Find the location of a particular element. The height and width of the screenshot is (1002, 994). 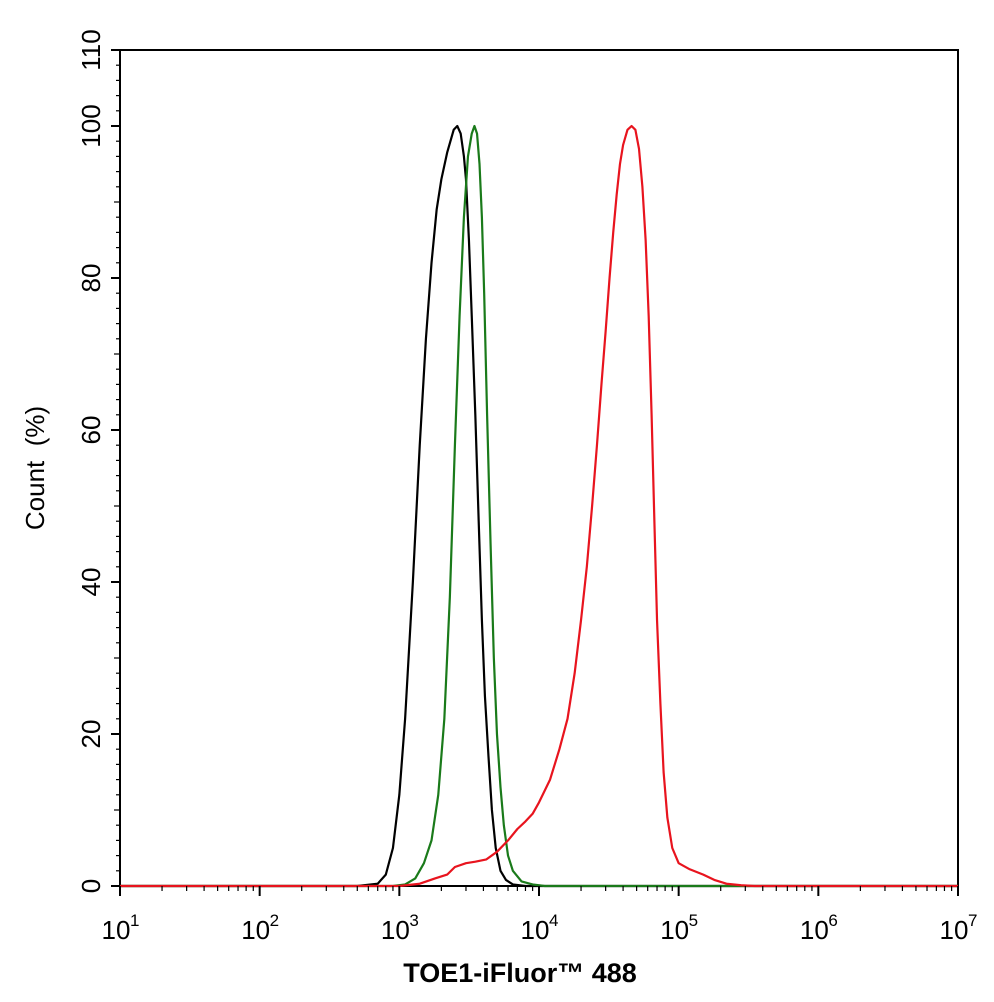

y-tick-label: 40 is located at coordinates (91, 582).